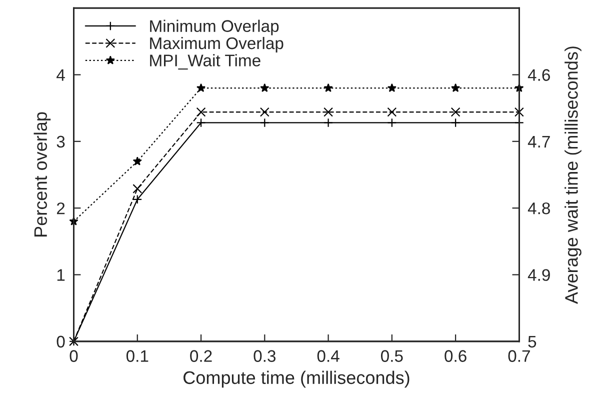 This screenshot has width=590, height=404. Describe the element at coordinates (137, 356) in the screenshot. I see `x-tick-label: 0.1` at that location.